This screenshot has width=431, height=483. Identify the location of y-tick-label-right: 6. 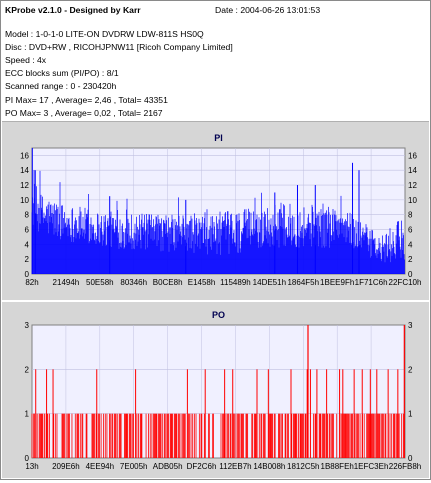
(410, 230).